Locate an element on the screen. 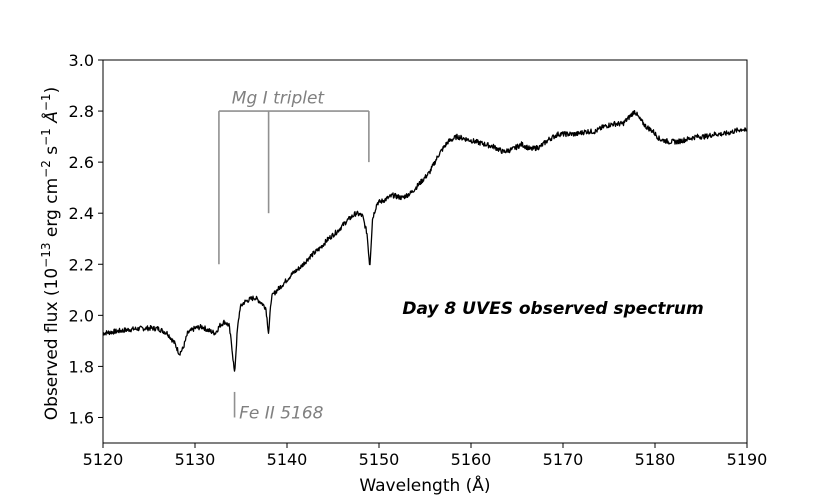 Image resolution: width=830 pixels, height=498 pixels. x-tick-label: 5140 is located at coordinates (287, 459).